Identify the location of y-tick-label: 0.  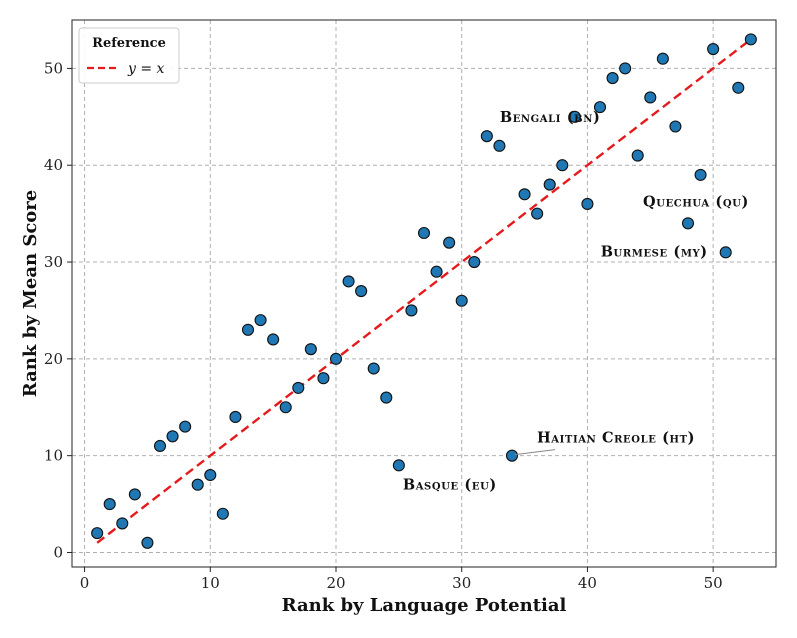
(58, 552).